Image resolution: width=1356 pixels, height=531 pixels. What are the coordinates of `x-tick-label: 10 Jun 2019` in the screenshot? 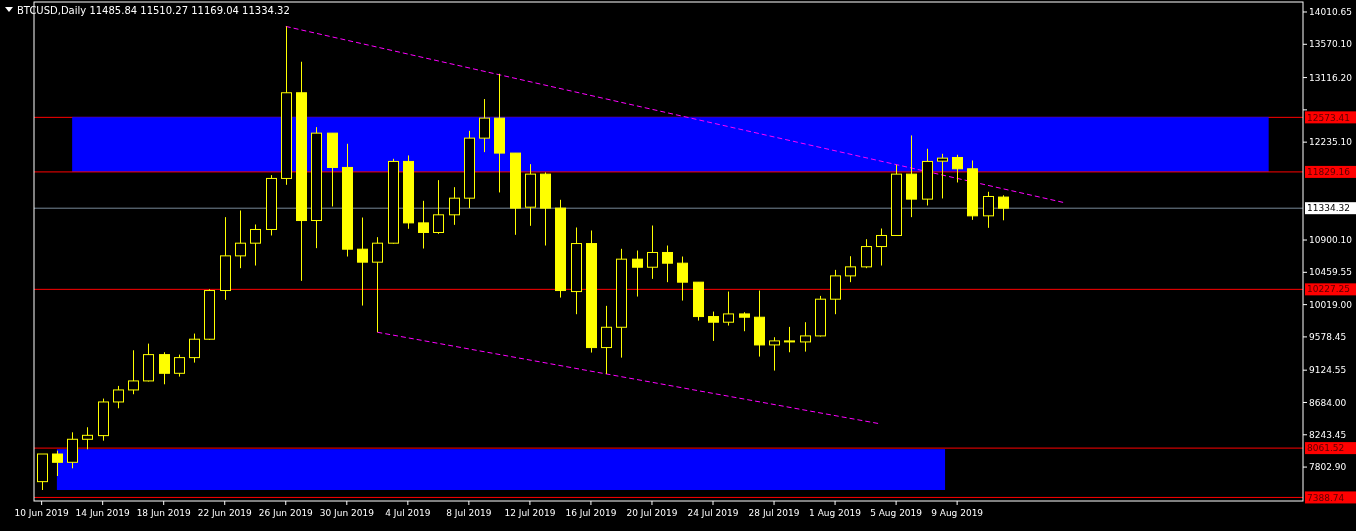 It's located at (41, 513).